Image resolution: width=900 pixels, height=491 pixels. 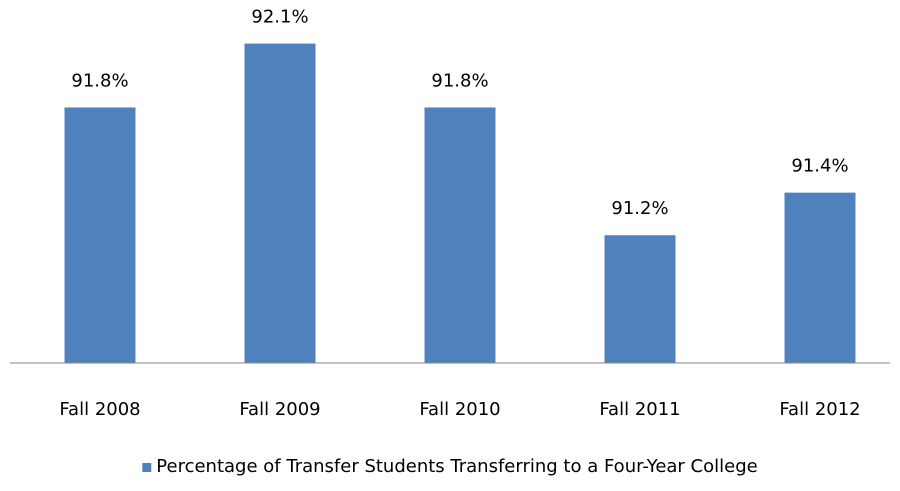 What do you see at coordinates (279, 409) in the screenshot?
I see `x-tick-label: Fall 2009` at bounding box center [279, 409].